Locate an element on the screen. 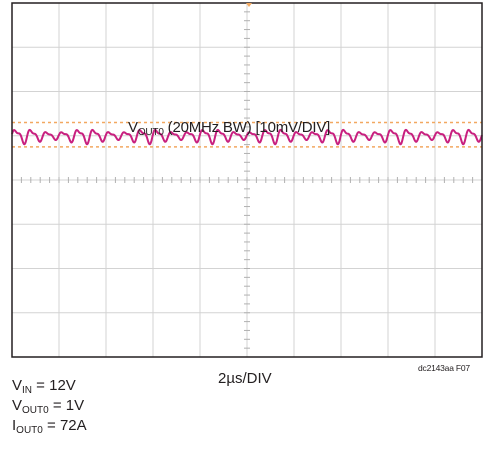 The image size is (485, 449). condition-vout: VOUT0 = 1V is located at coordinates (48, 408).